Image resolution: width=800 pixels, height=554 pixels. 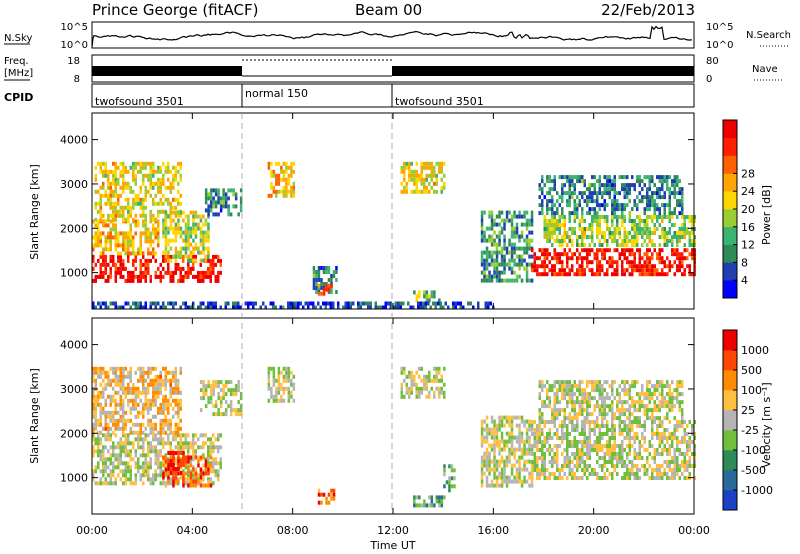 I want to click on nsky-tick-bottom: 10^0, so click(x=74, y=45).